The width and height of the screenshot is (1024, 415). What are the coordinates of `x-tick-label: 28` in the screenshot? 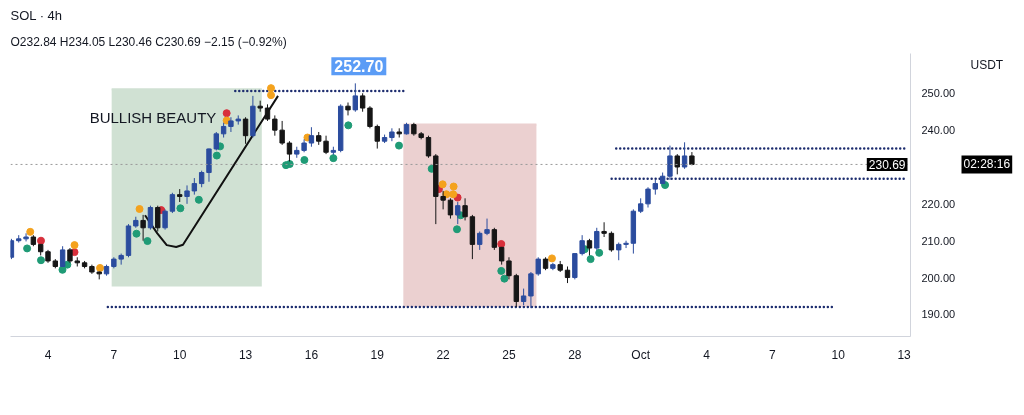 It's located at (575, 354).